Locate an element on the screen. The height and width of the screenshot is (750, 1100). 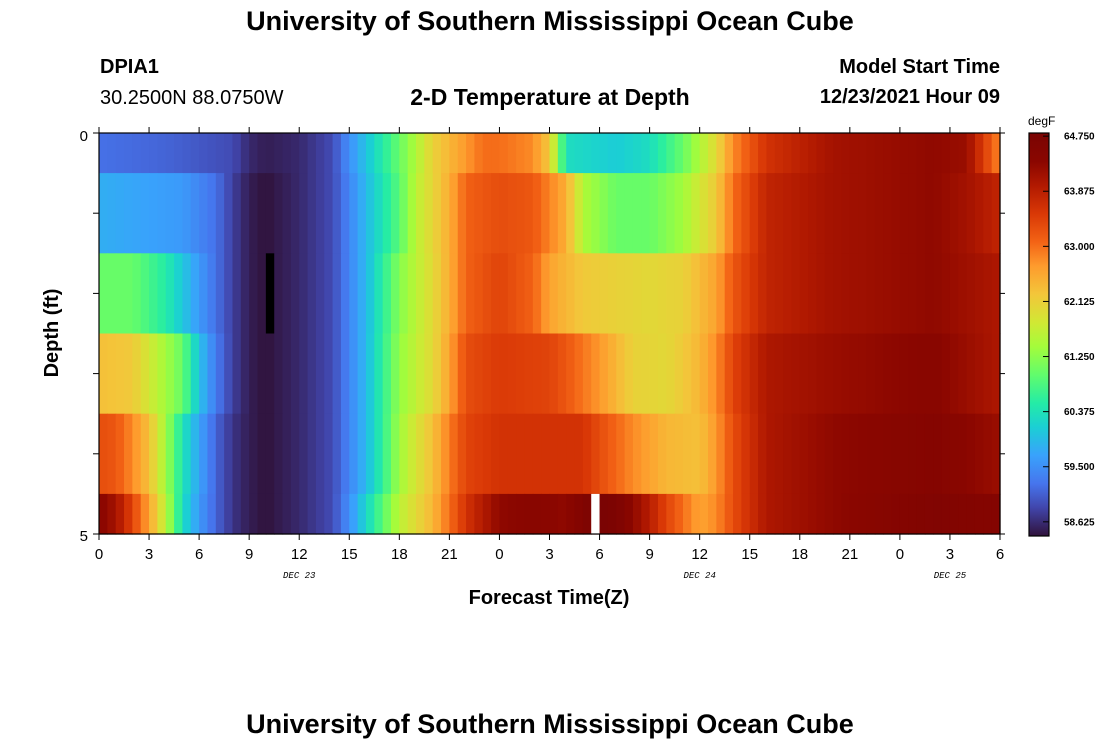
x-tick-label: 9 is located at coordinates (249, 554).